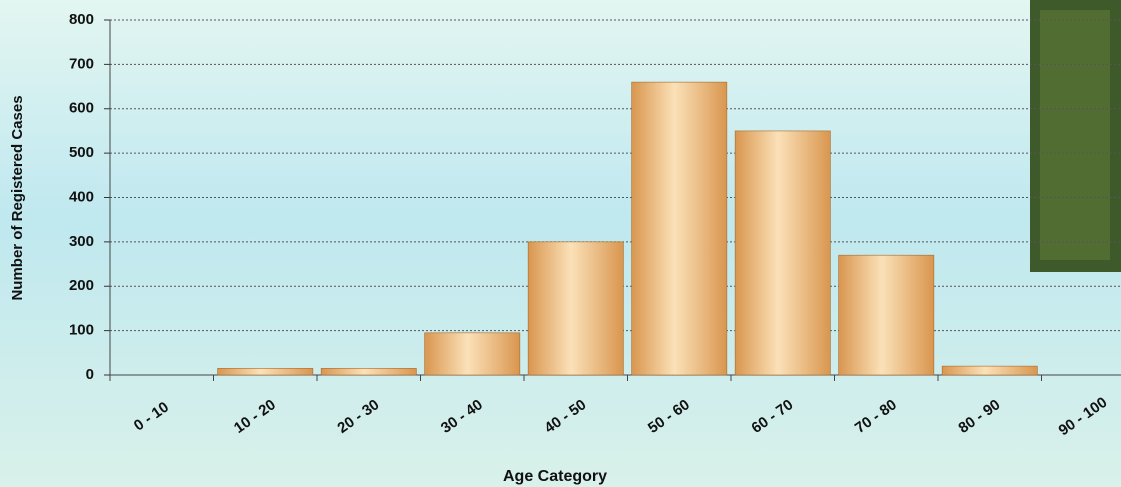 The height and width of the screenshot is (487, 1121). What do you see at coordinates (81, 63) in the screenshot?
I see `y-tick-label: 700` at bounding box center [81, 63].